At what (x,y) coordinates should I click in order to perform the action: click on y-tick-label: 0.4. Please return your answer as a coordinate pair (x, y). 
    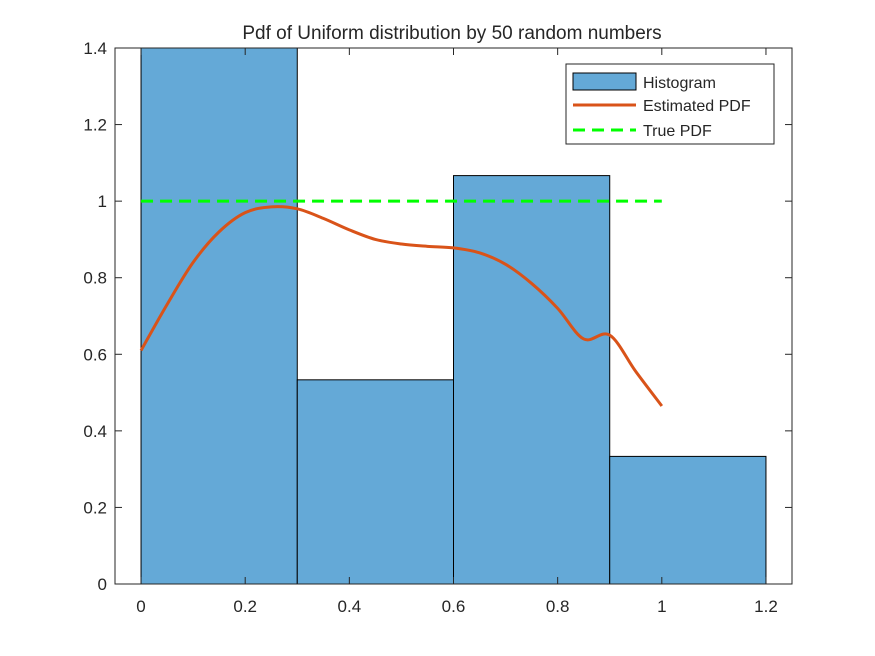
    Looking at the image, I should click on (95, 431).